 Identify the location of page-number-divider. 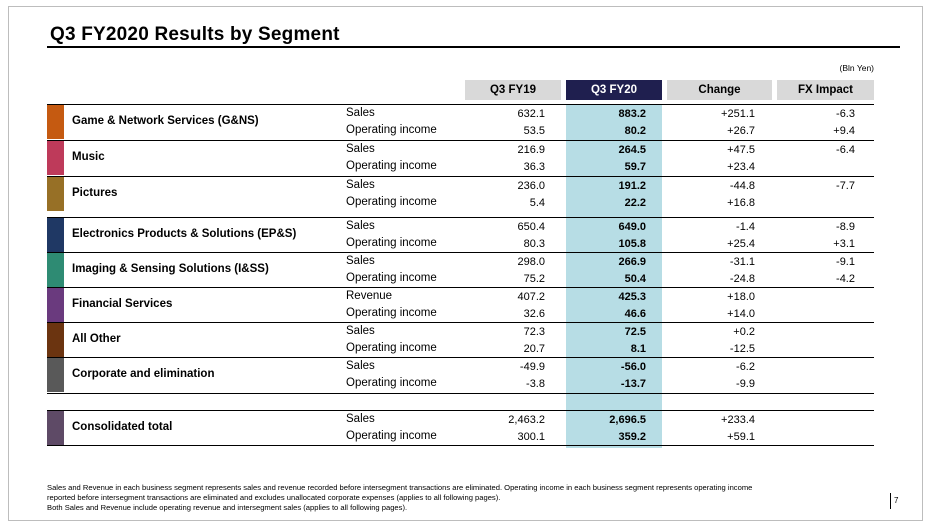
(890, 501).